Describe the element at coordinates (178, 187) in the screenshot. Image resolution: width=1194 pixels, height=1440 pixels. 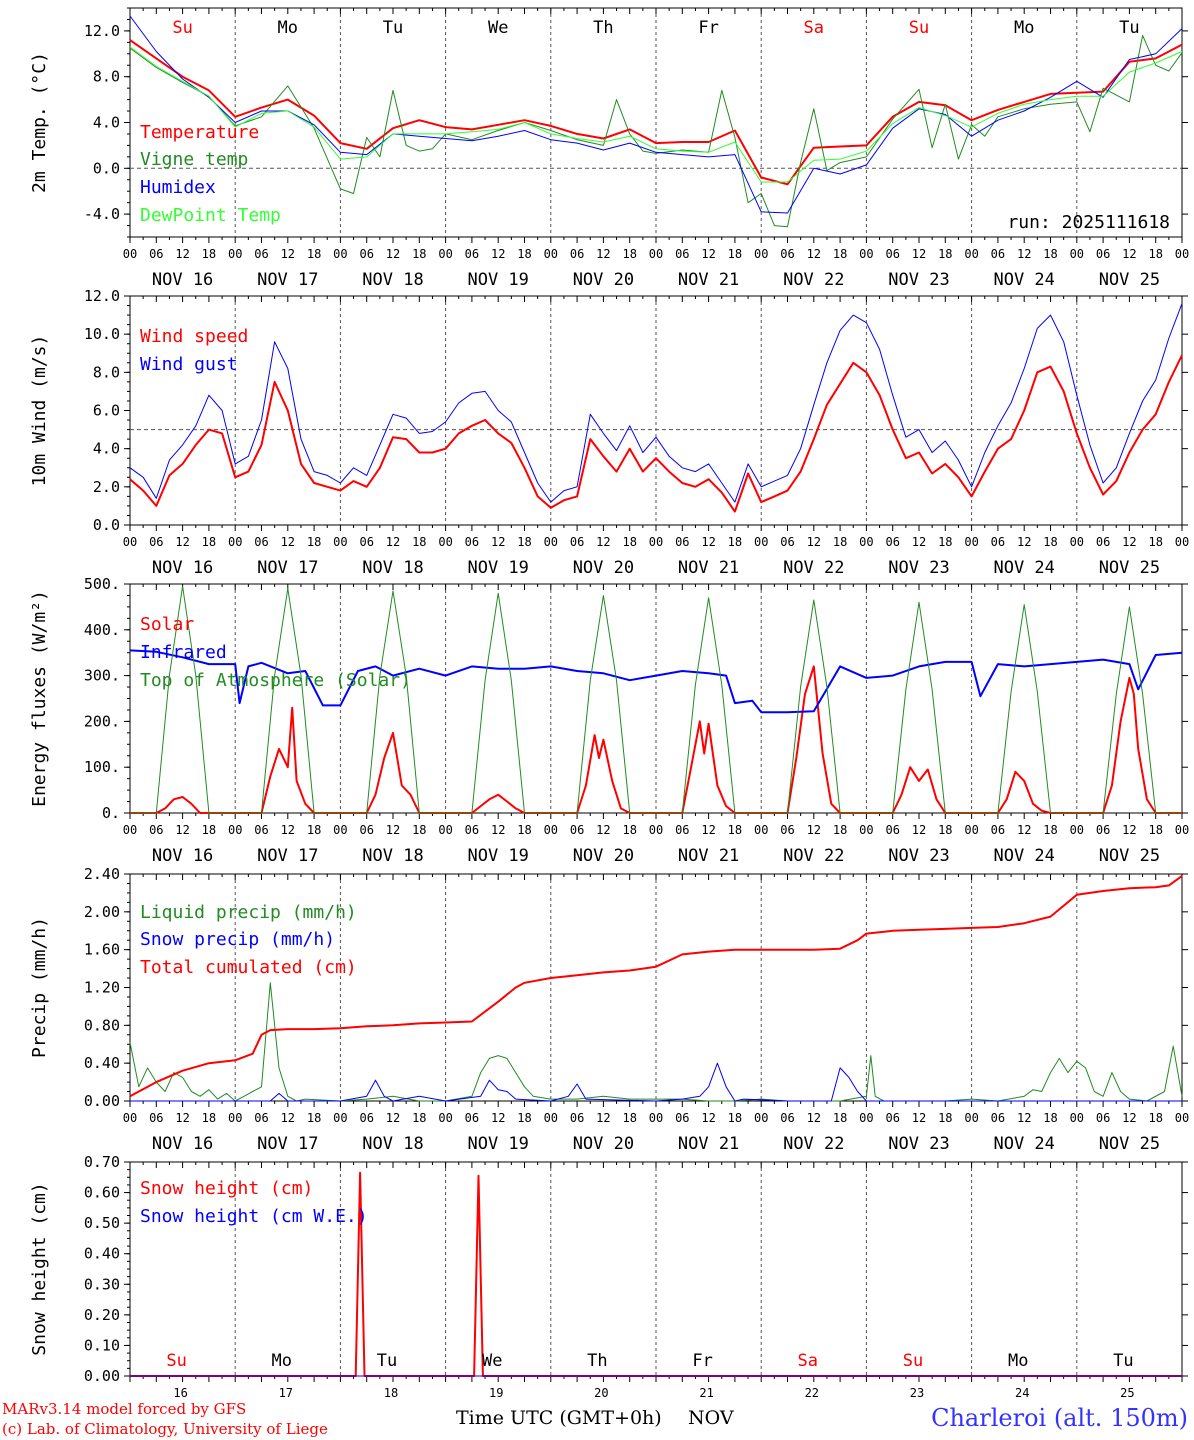
I see `legend-entry: Humidex` at that location.